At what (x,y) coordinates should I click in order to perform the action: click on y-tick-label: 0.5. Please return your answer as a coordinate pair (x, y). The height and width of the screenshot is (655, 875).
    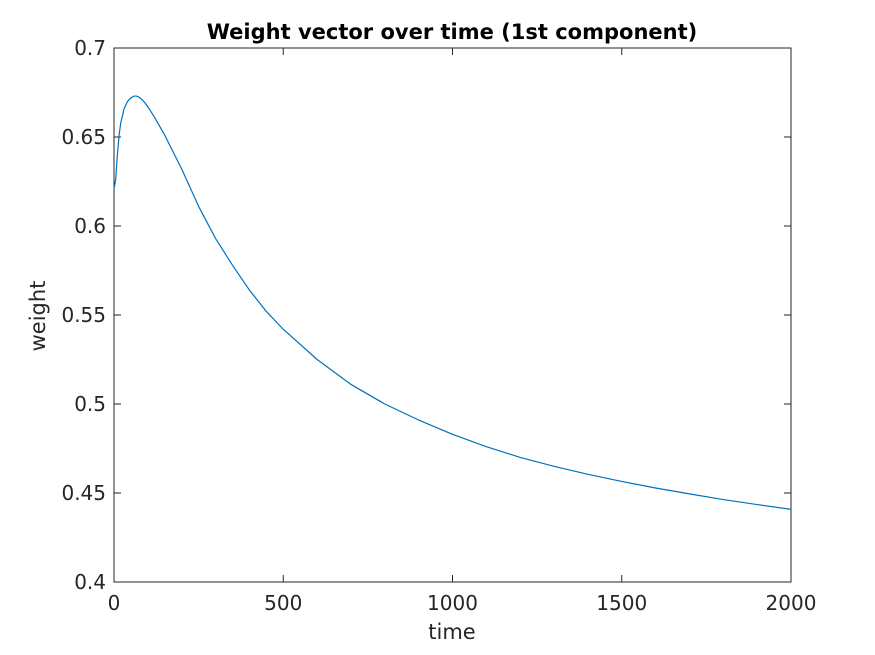
    Looking at the image, I should click on (90, 404).